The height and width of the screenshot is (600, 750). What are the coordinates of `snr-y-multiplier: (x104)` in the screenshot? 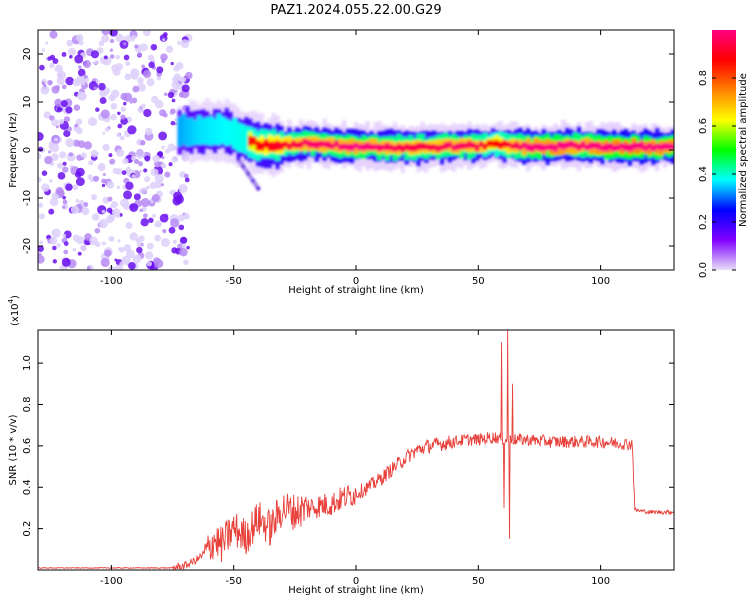 It's located at (14, 310).